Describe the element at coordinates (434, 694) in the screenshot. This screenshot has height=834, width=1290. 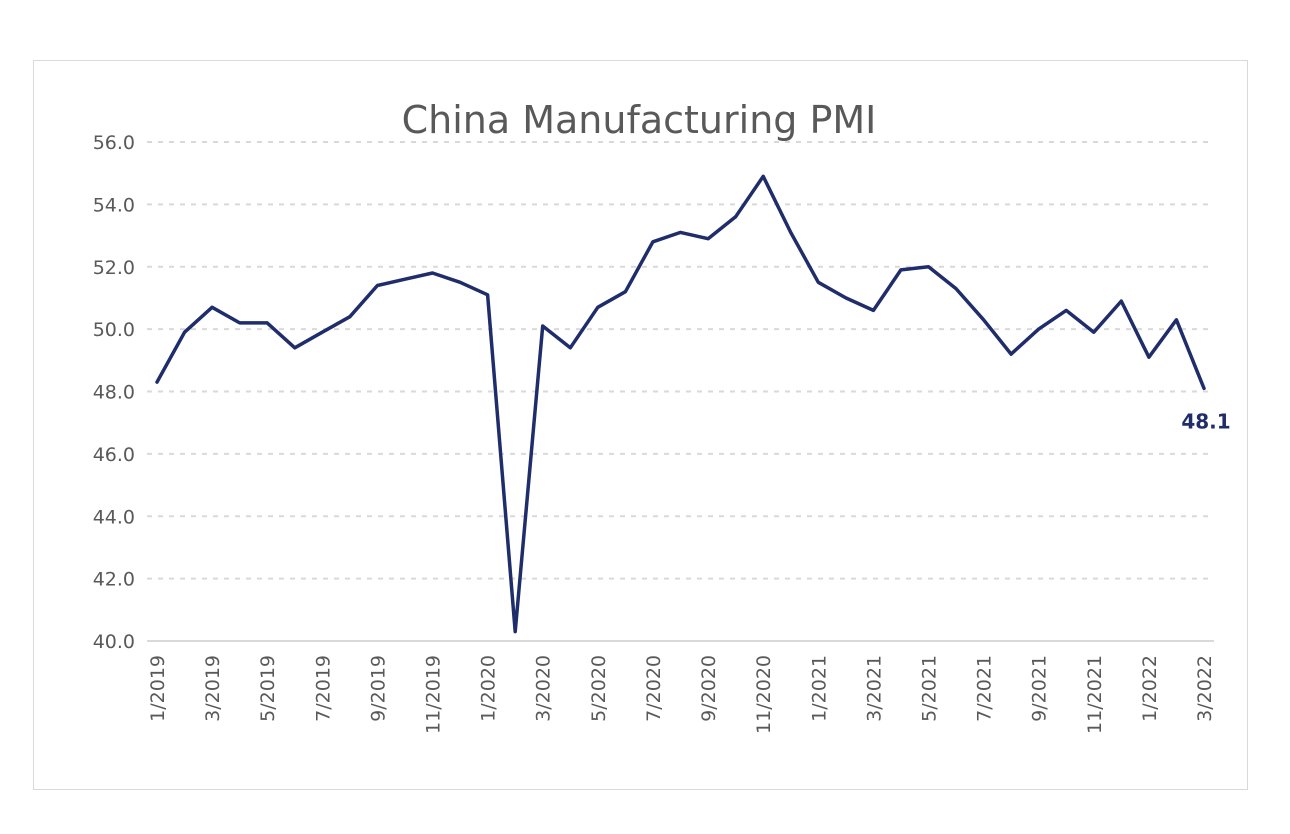
I see `x-tick-label: 11/2019` at that location.